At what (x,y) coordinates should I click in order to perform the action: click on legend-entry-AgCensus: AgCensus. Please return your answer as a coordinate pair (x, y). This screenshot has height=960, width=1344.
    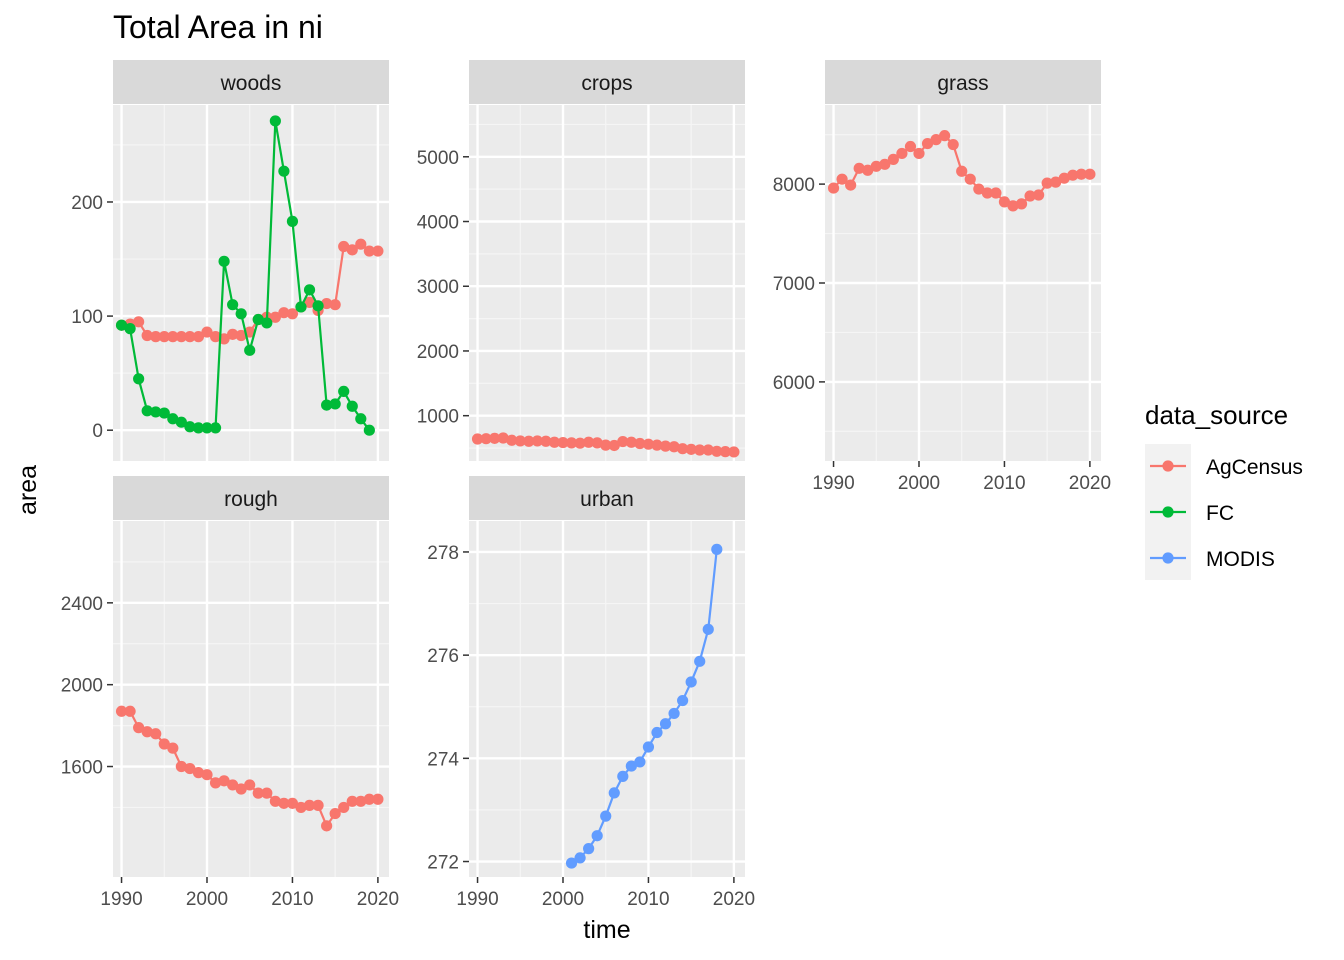
    Looking at the image, I should click on (1226, 467).